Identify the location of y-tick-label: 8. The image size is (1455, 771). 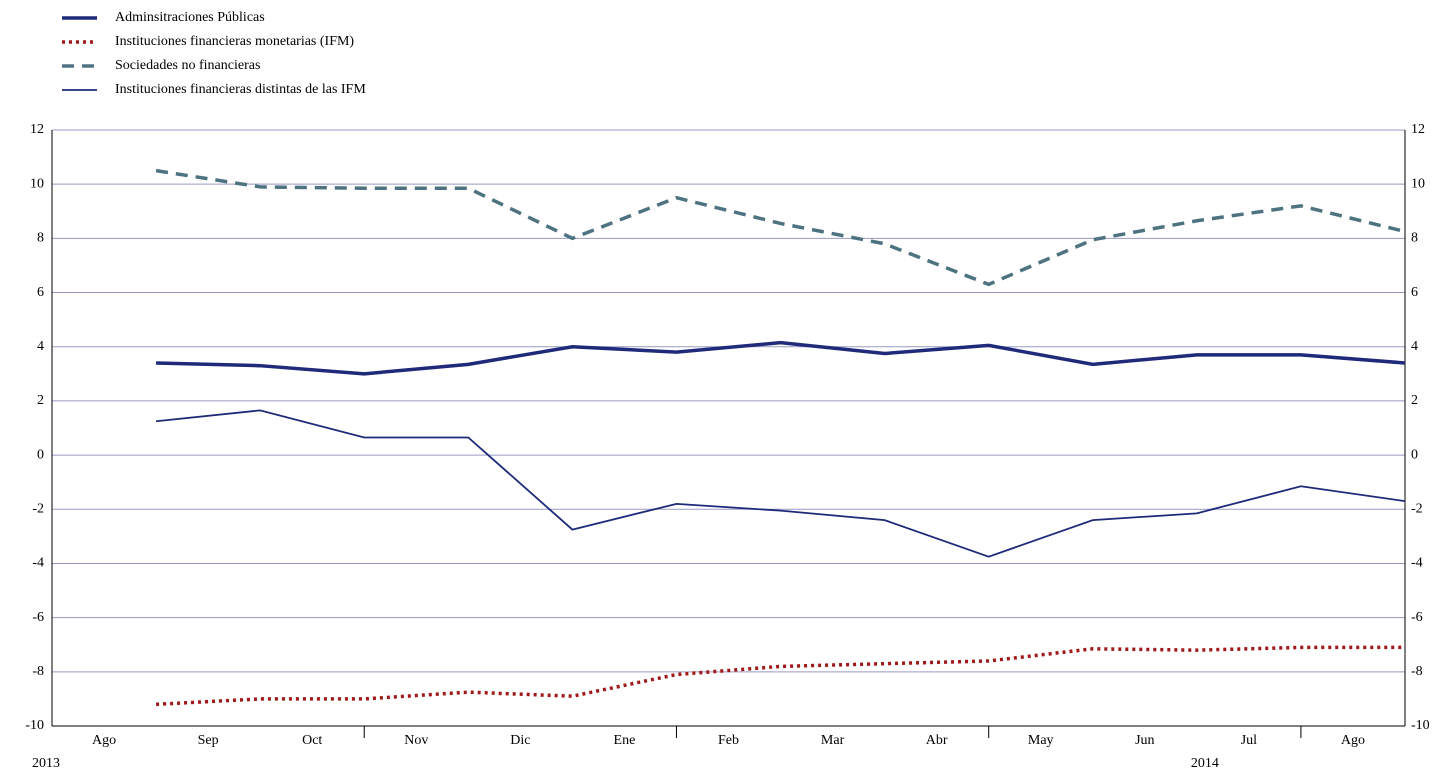
(40, 238).